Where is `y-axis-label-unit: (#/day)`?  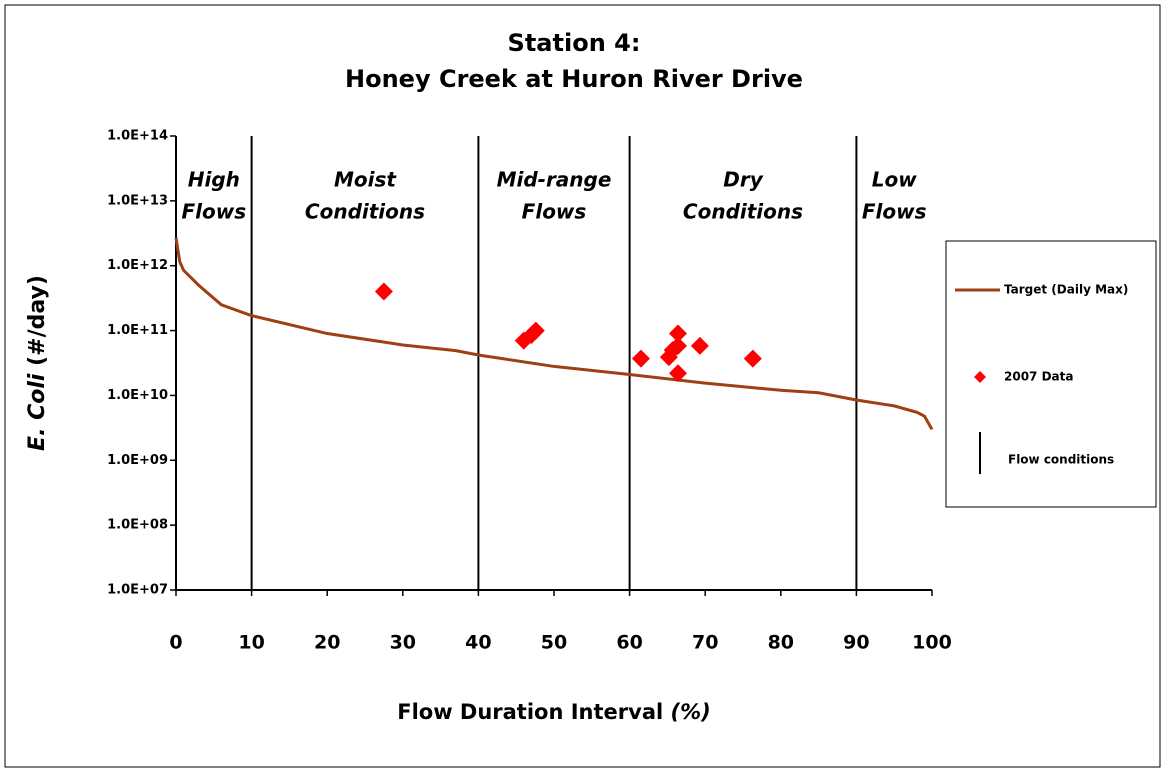 y-axis-label-unit: (#/day) is located at coordinates (37, 320).